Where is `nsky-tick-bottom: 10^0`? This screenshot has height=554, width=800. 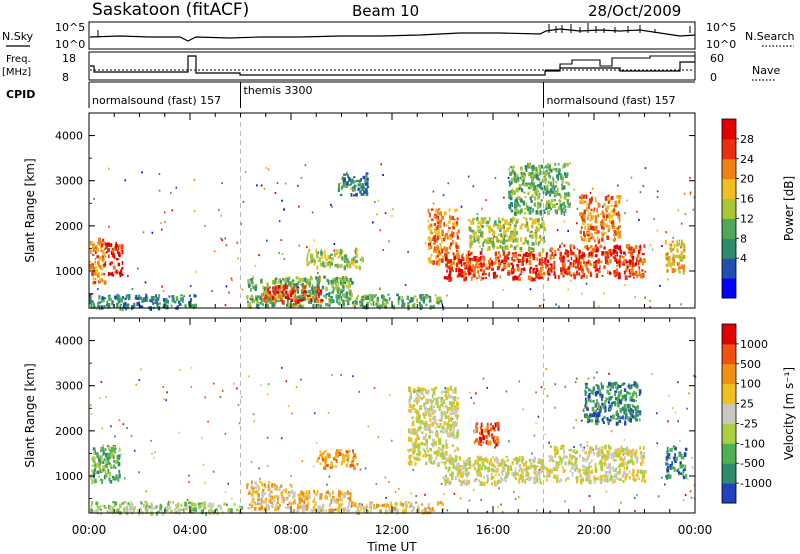 nsky-tick-bottom: 10^0 is located at coordinates (70, 44).